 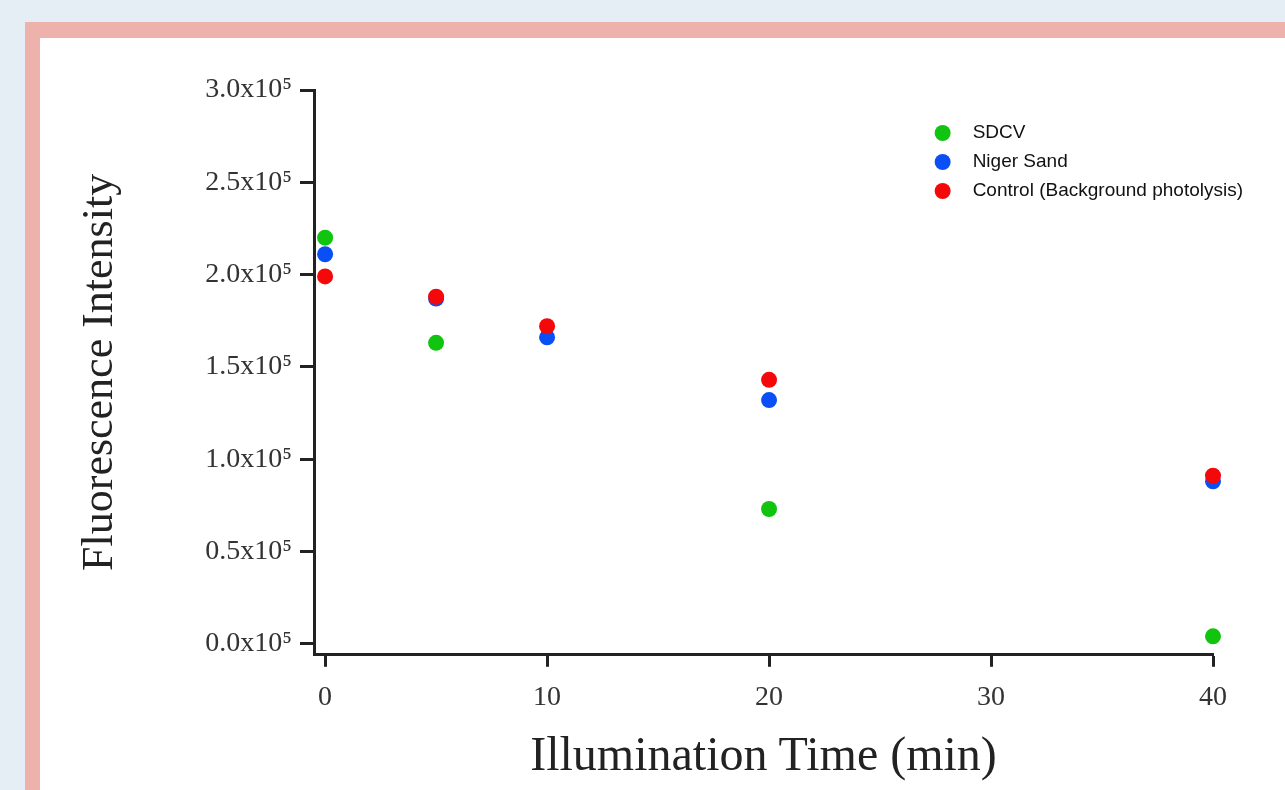 What do you see at coordinates (769, 695) in the screenshot?
I see `x-tick-label: 20` at bounding box center [769, 695].